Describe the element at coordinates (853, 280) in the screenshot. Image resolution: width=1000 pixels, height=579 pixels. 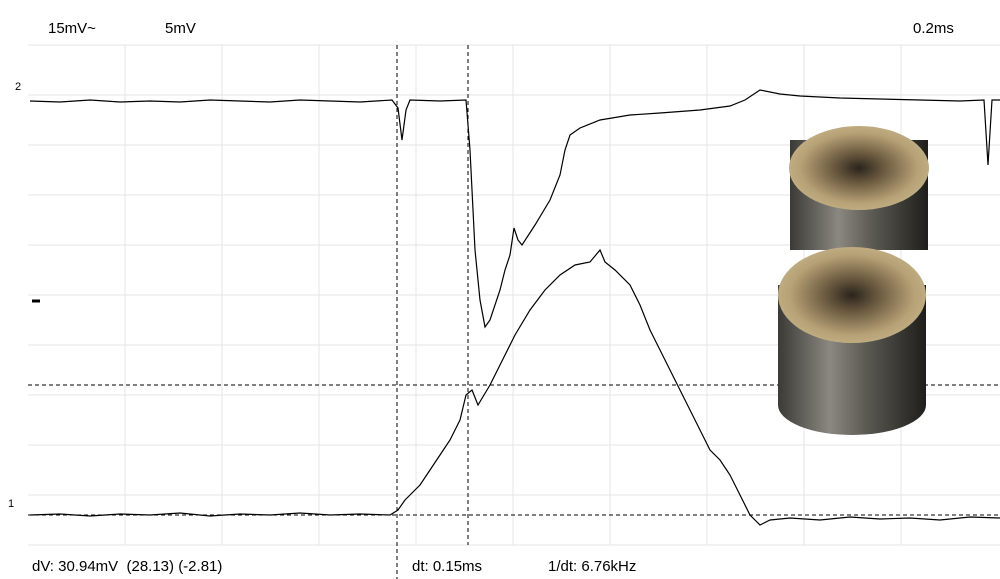
I see `sample-photo` at that location.